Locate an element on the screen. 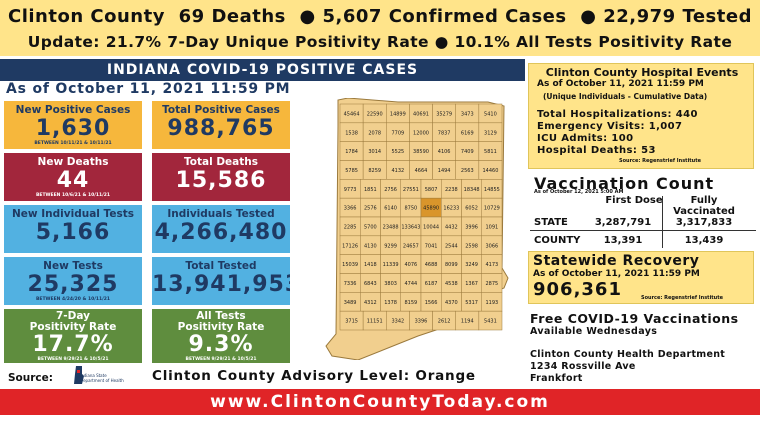 The width and height of the screenshot is (760, 428). advisory-level: Clinton County Advisory Level: Orange is located at coordinates (314, 376).